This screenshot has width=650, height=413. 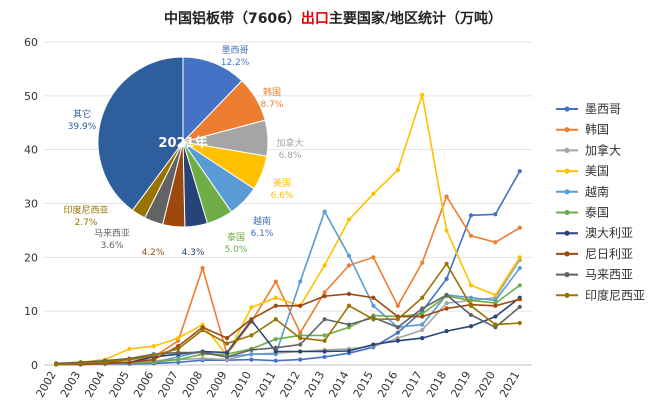 I want to click on pie-slice-value: 4.3%, so click(x=193, y=253).